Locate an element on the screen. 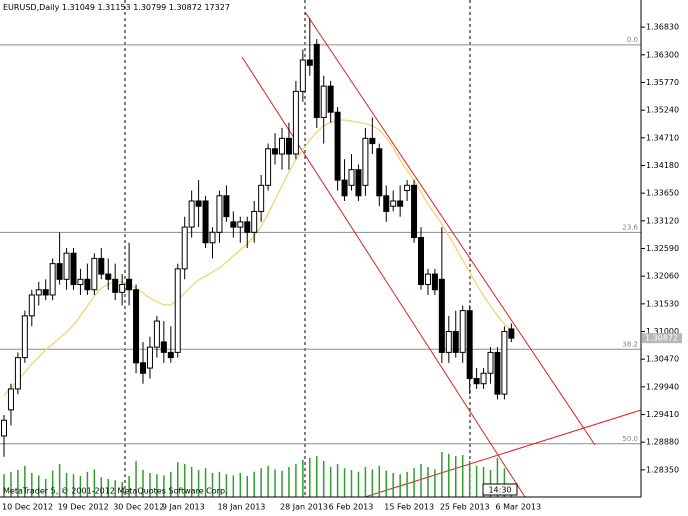  last-low: 1.30799 is located at coordinates (149, 7).